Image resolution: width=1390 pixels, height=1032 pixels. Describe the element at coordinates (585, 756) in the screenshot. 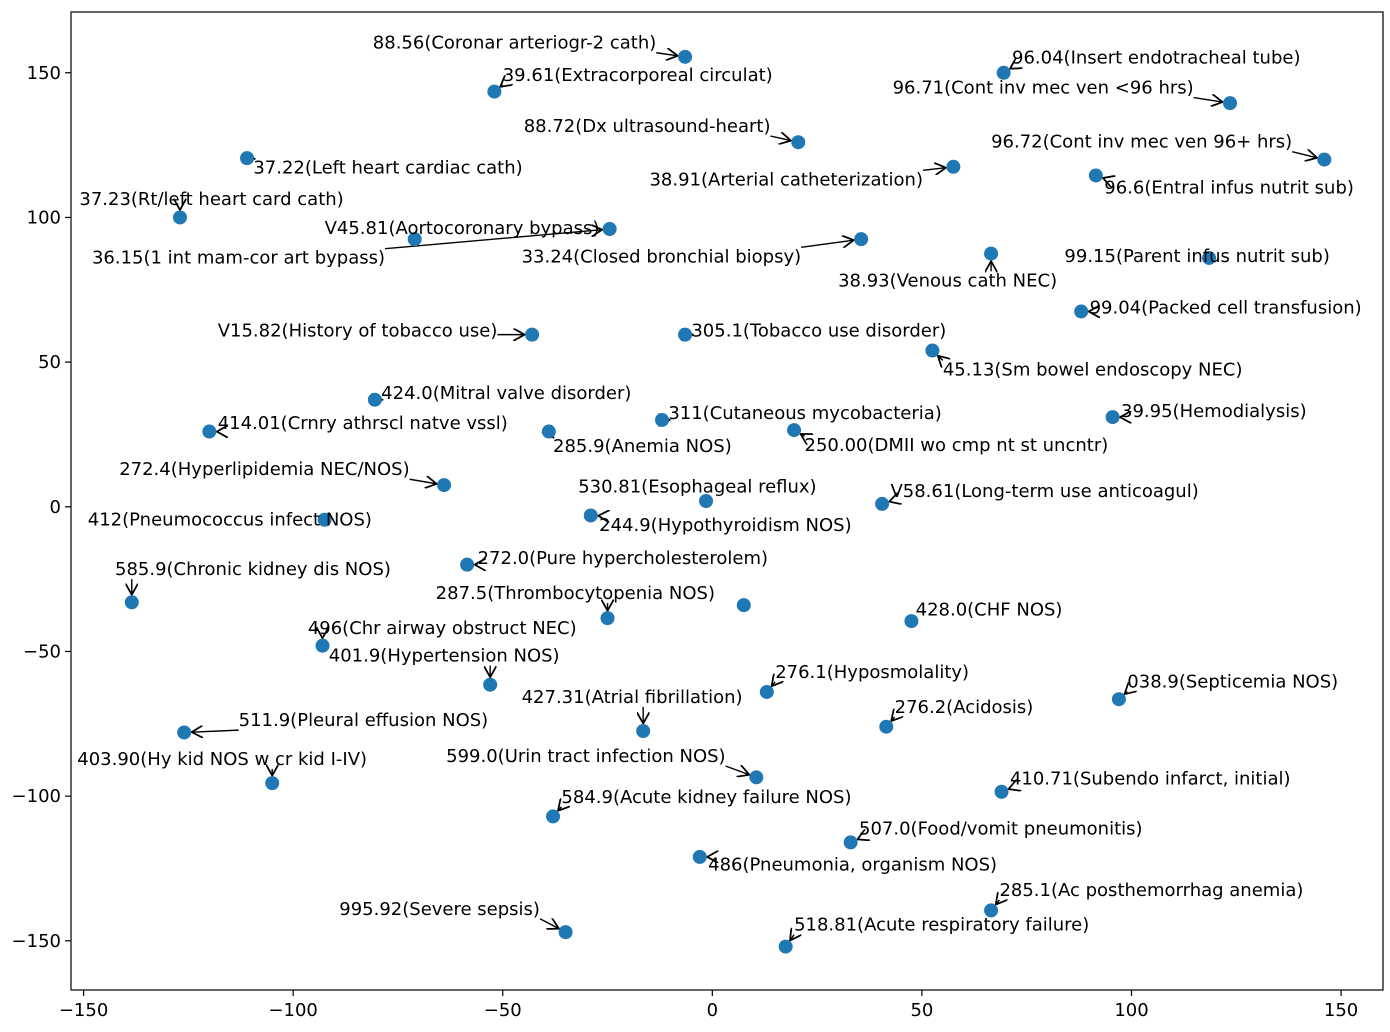

I see `point-label: 599.0(Urin tract infection NOS)` at that location.